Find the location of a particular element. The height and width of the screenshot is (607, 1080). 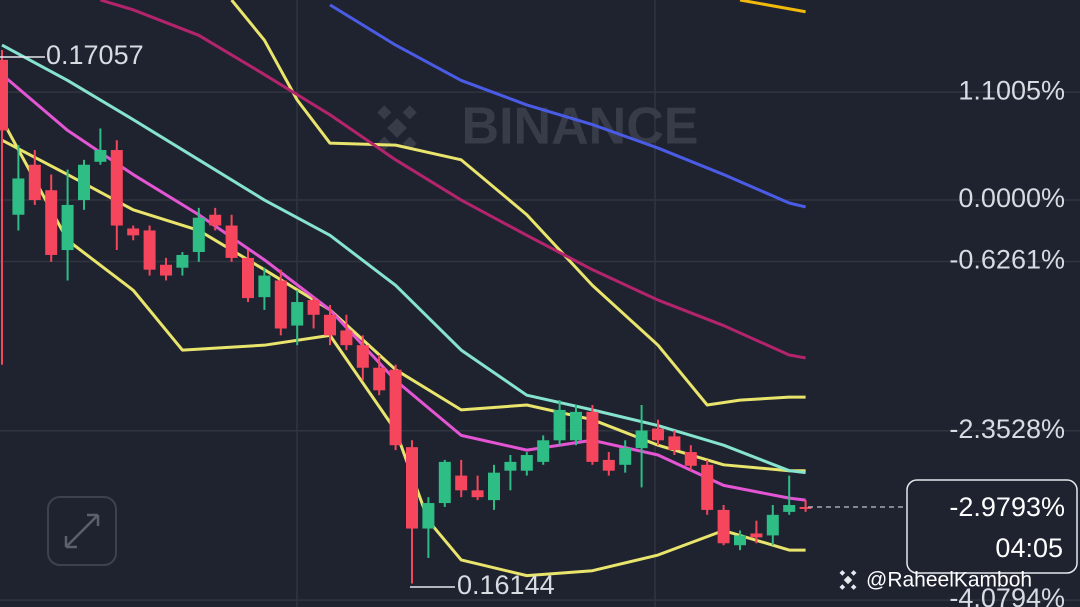

y-tick-label: -0.6261% is located at coordinates (1007, 260).